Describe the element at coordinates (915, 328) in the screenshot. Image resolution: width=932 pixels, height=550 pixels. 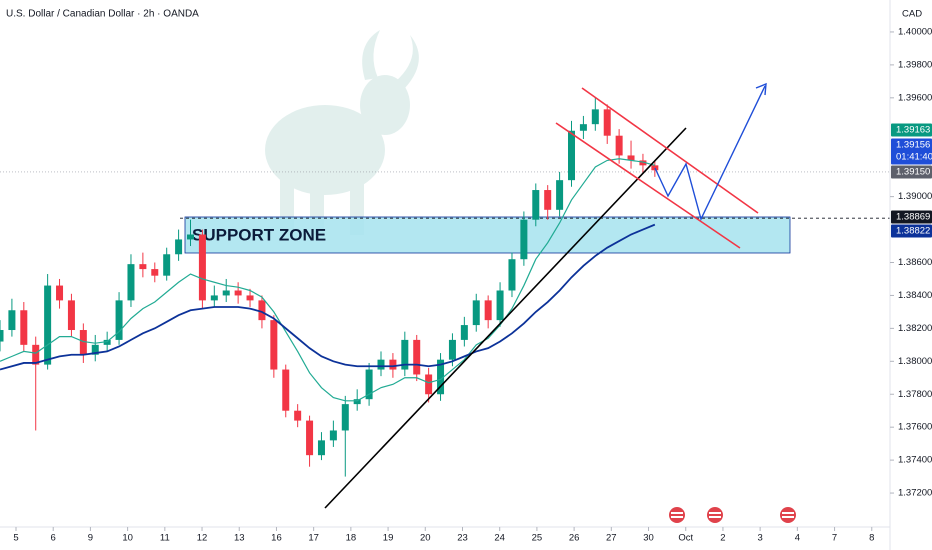
I see `y-tick-label: 1.38200` at that location.